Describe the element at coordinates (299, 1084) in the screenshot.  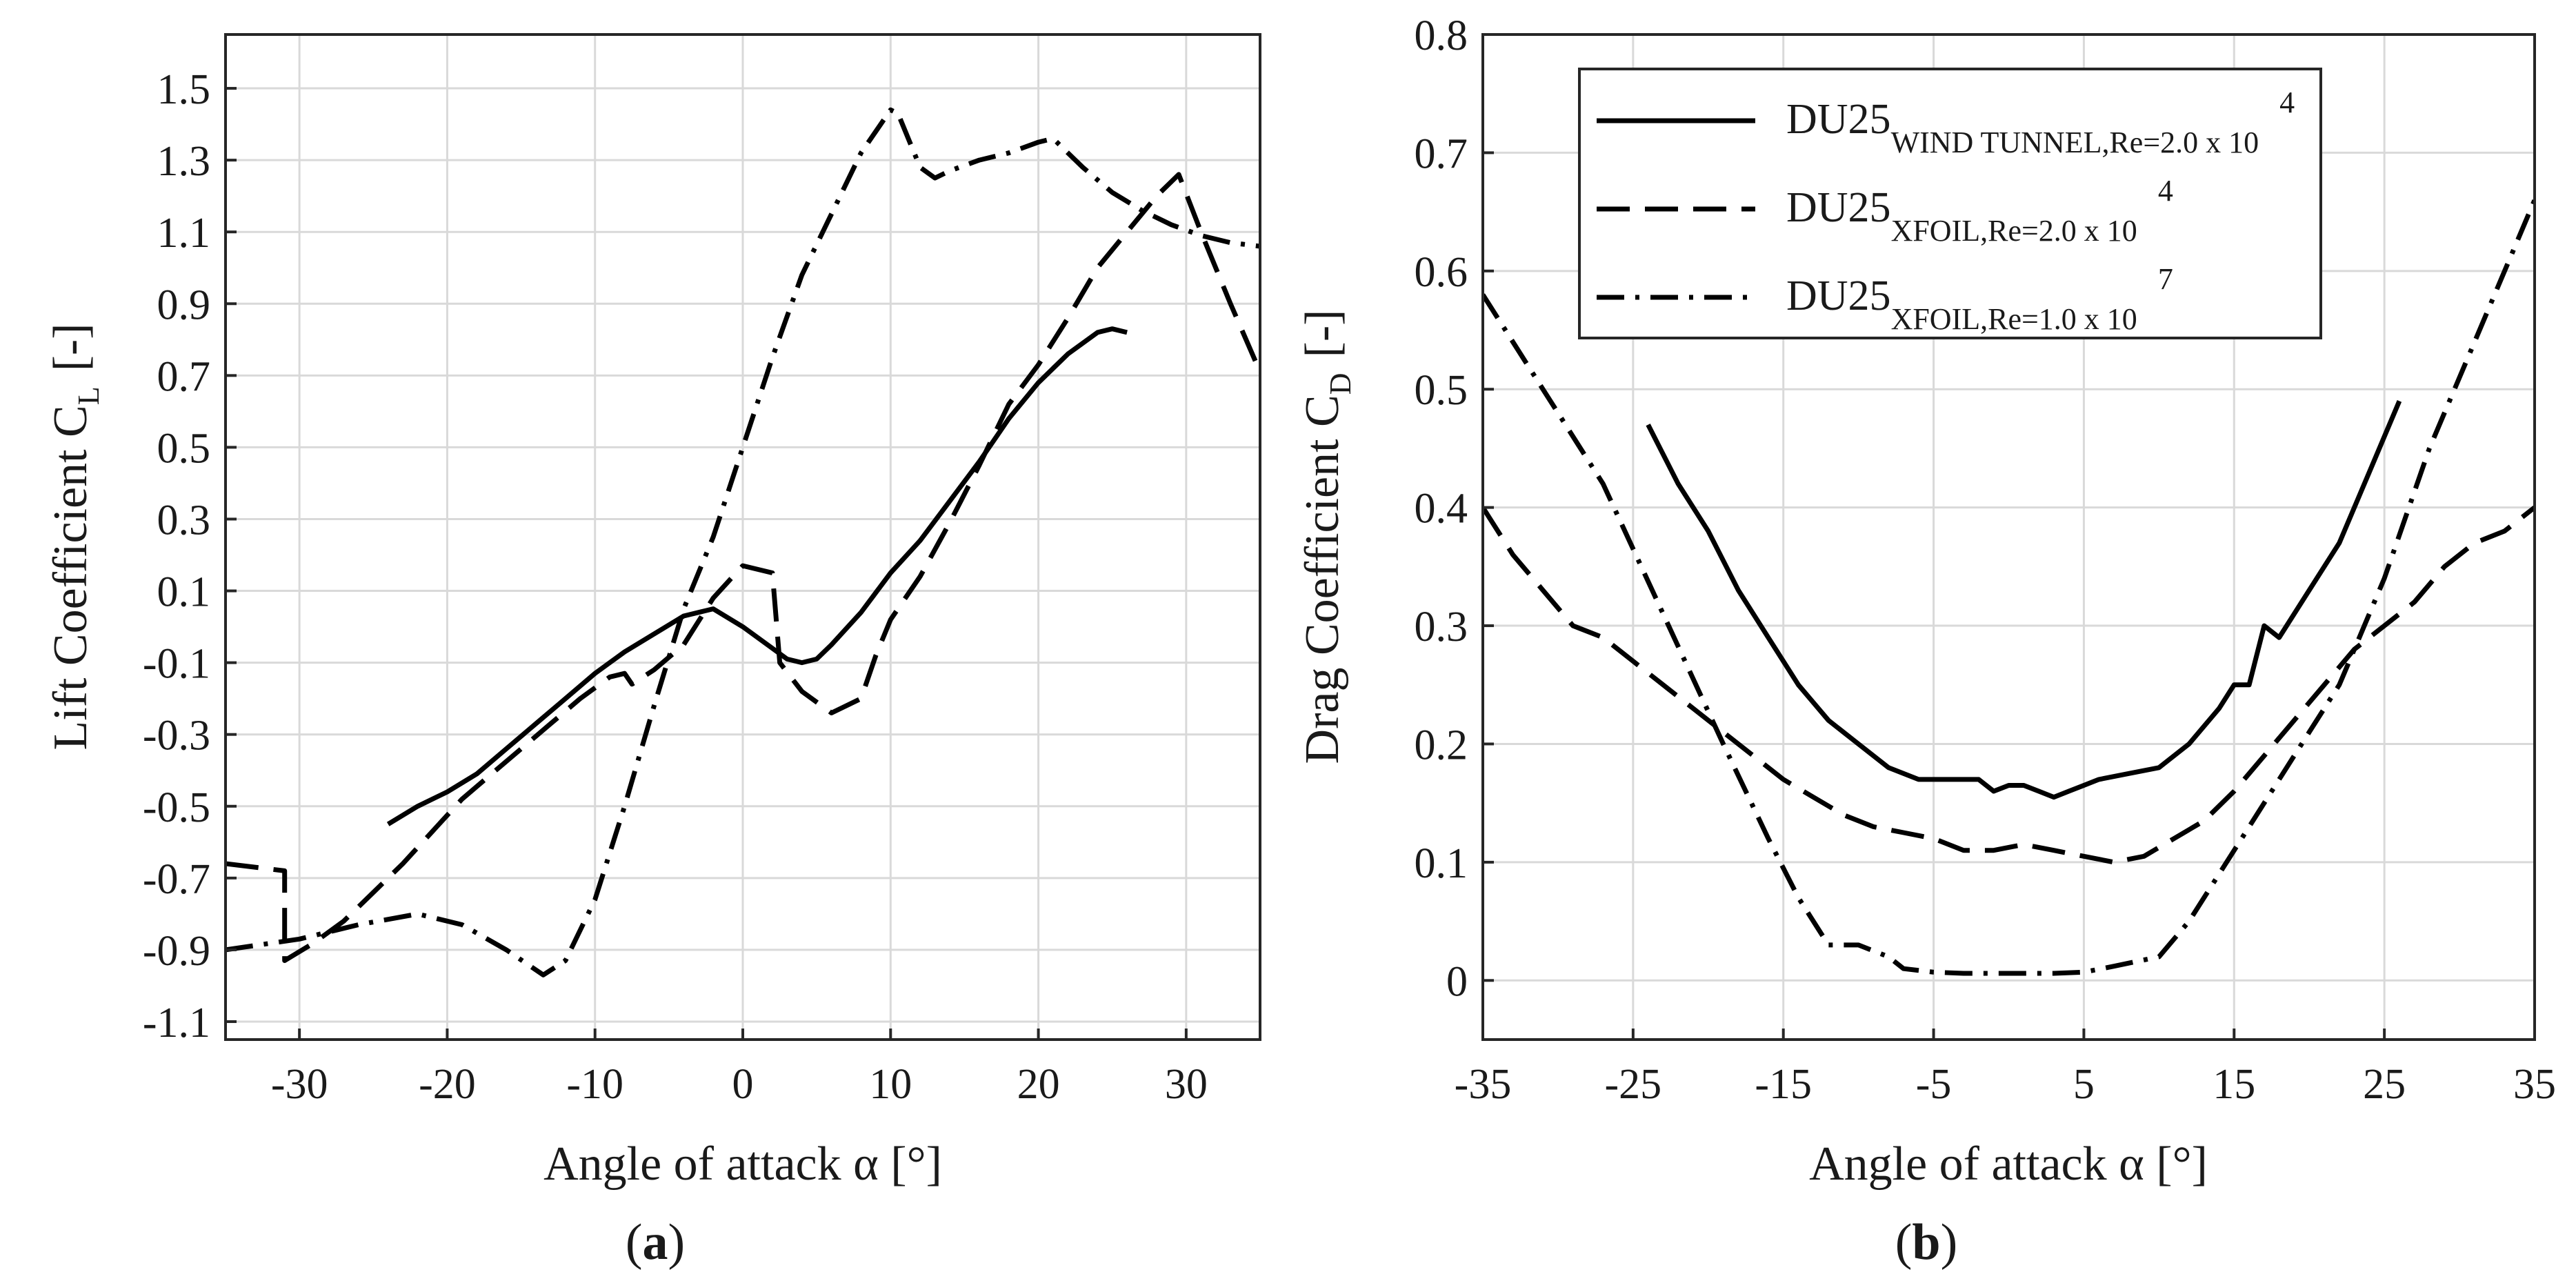
I see `panel-a-x-tick-label: -30` at that location.